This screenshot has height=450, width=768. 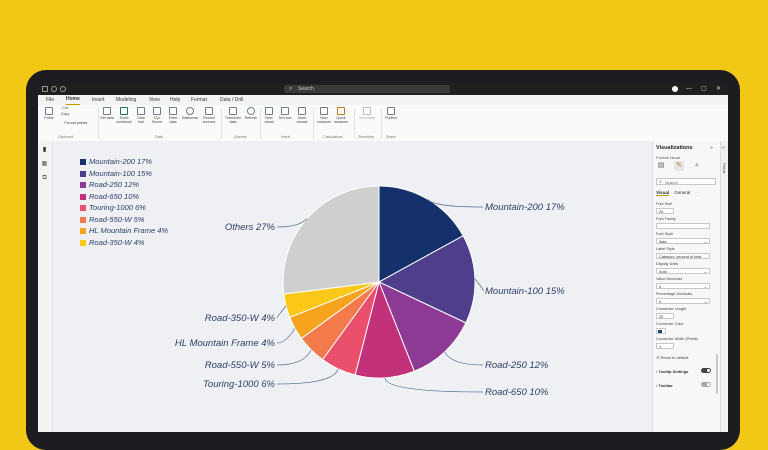 What do you see at coordinates (683, 226) in the screenshot?
I see `font-family-input` at bounding box center [683, 226].